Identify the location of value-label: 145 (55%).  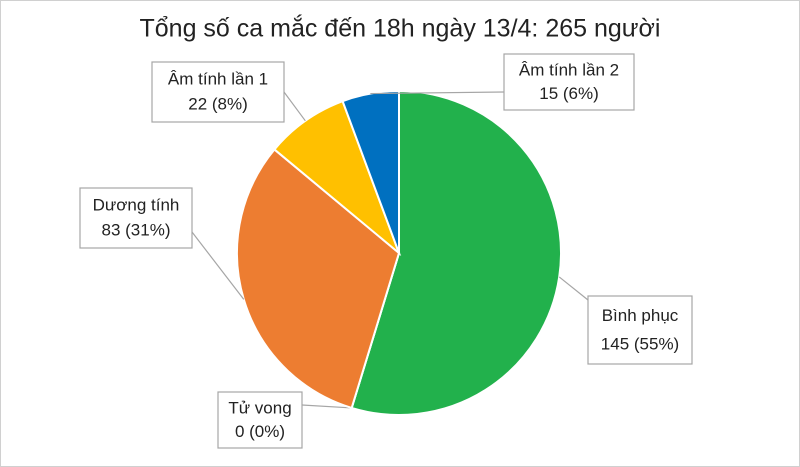
(640, 343).